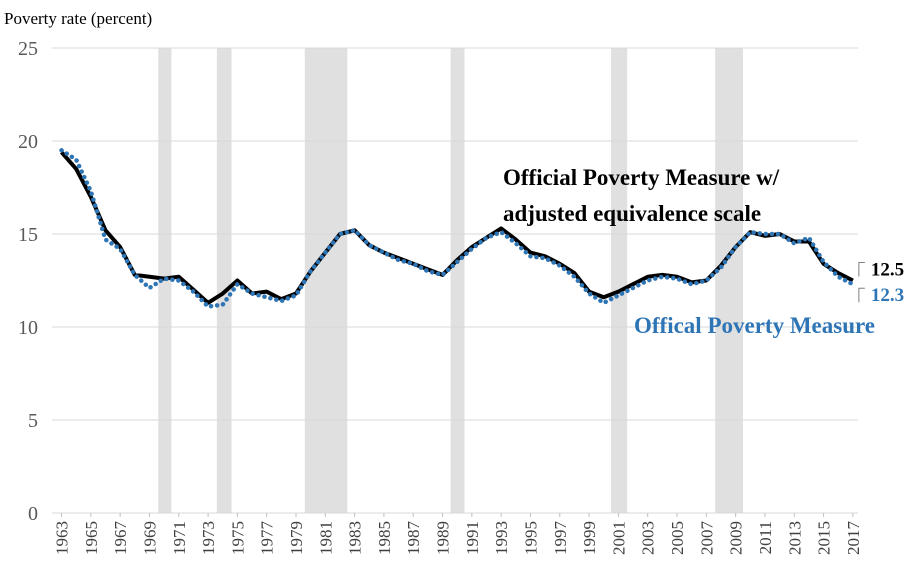 This screenshot has width=917, height=570. I want to click on y-tick-label: 10, so click(28, 328).